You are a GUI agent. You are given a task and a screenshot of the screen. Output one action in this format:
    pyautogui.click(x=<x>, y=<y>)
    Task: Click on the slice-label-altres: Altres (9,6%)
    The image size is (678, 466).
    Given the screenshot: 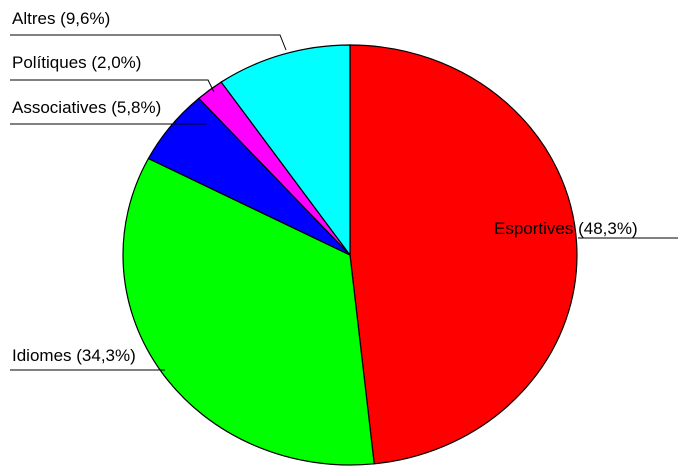 What is the action you would take?
    pyautogui.click(x=61, y=18)
    